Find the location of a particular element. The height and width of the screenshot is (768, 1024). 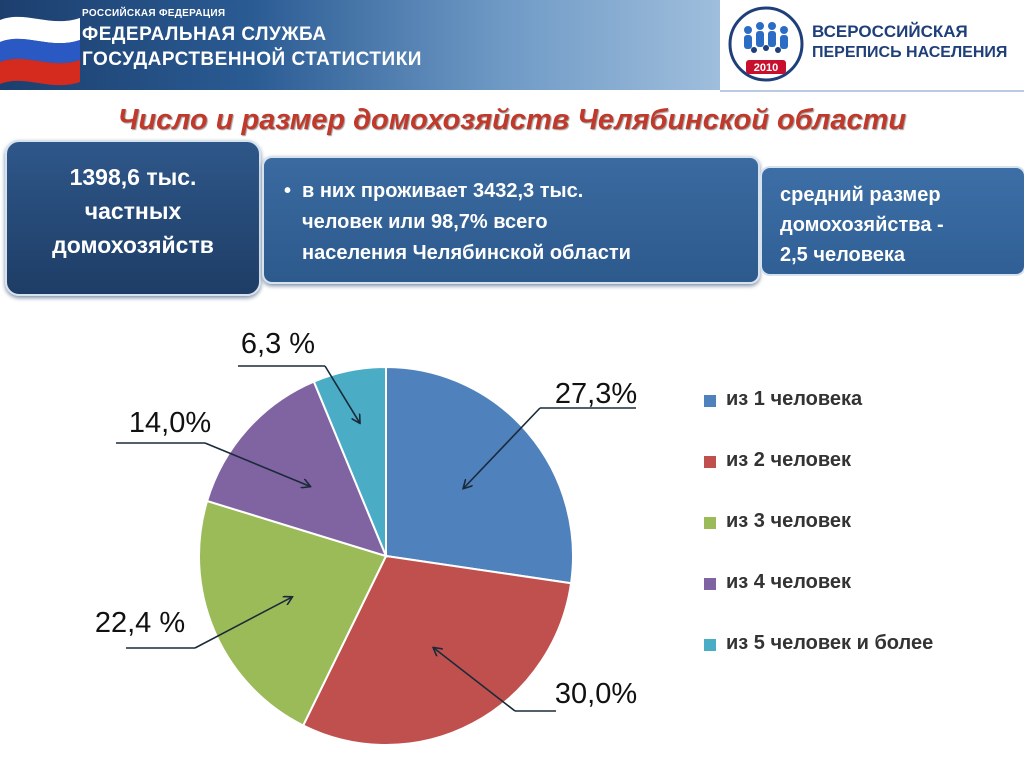

russian-flag-icon is located at coordinates (40, 45).